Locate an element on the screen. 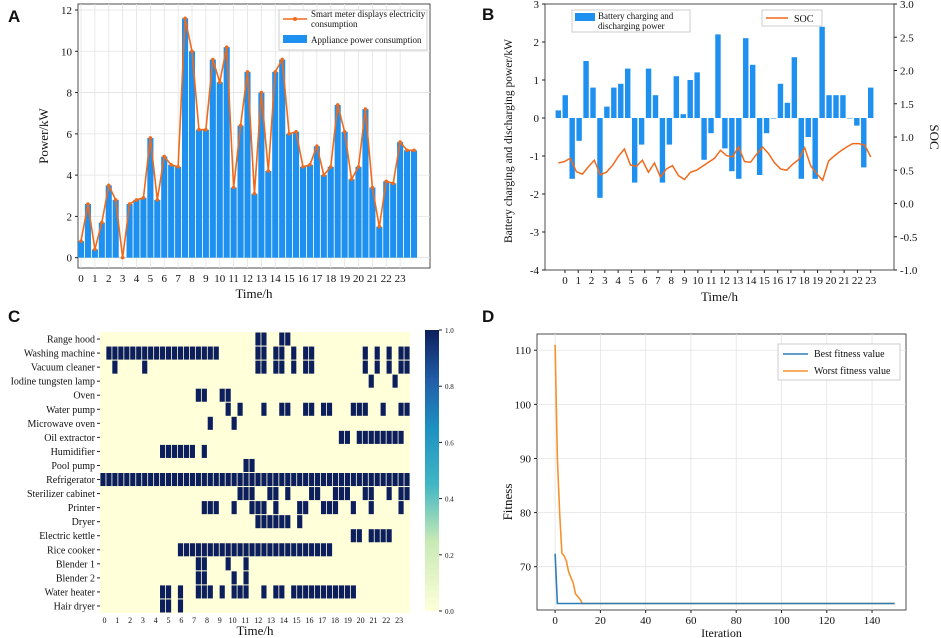 This screenshot has height=638, width=941. row-label: Oven is located at coordinates (84, 396).